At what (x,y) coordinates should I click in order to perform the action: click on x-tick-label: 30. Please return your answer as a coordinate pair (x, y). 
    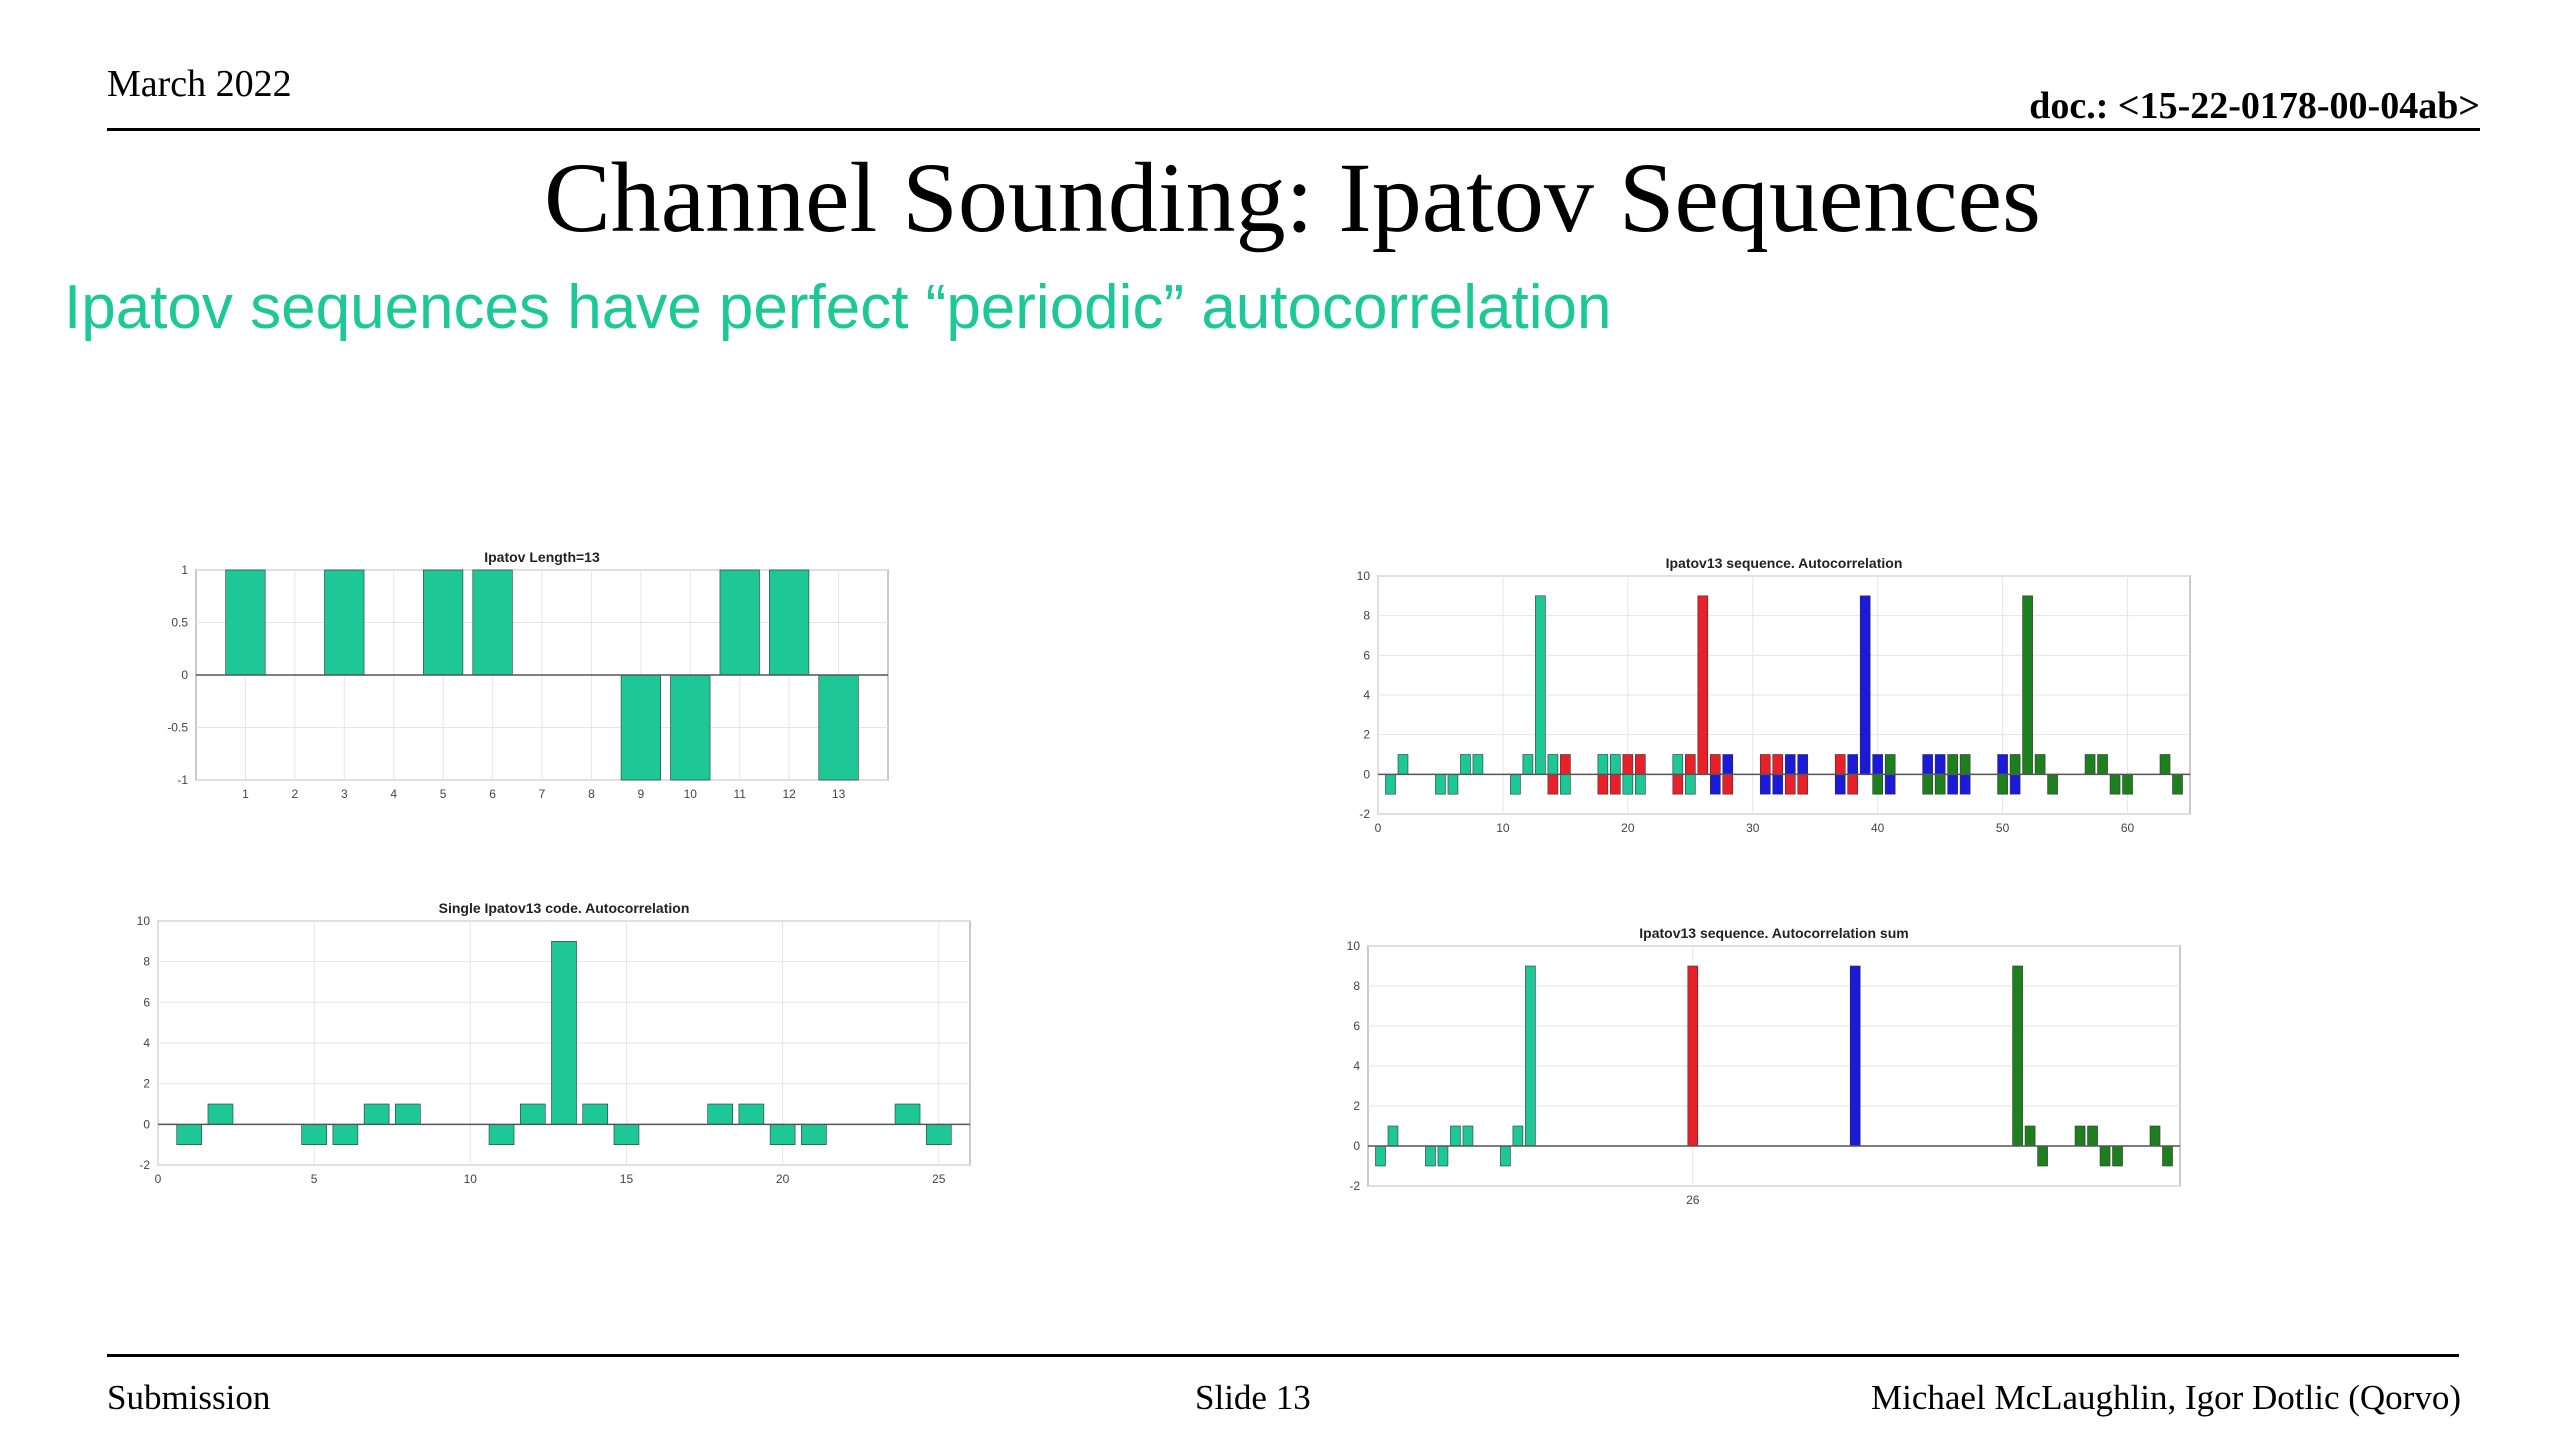
    Looking at the image, I should click on (1753, 828).